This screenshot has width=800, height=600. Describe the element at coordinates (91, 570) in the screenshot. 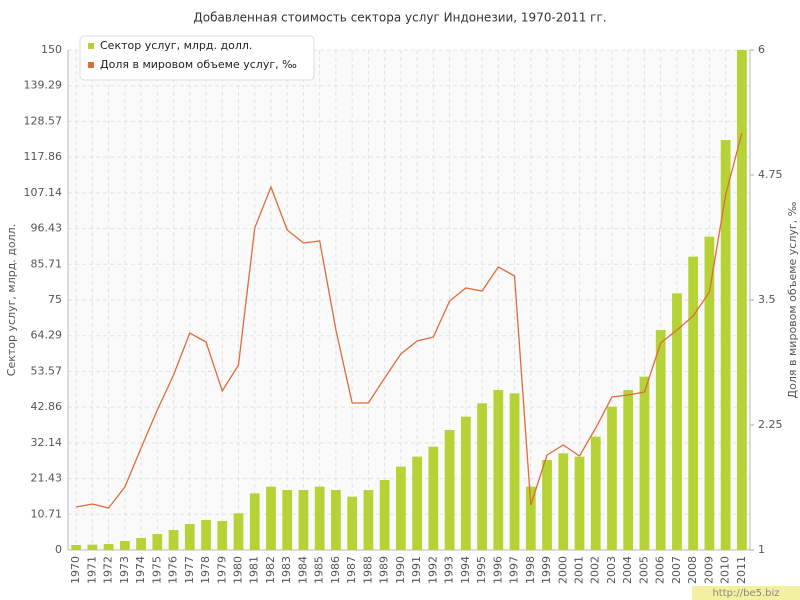

I see `x-tick-label: 1971` at that location.